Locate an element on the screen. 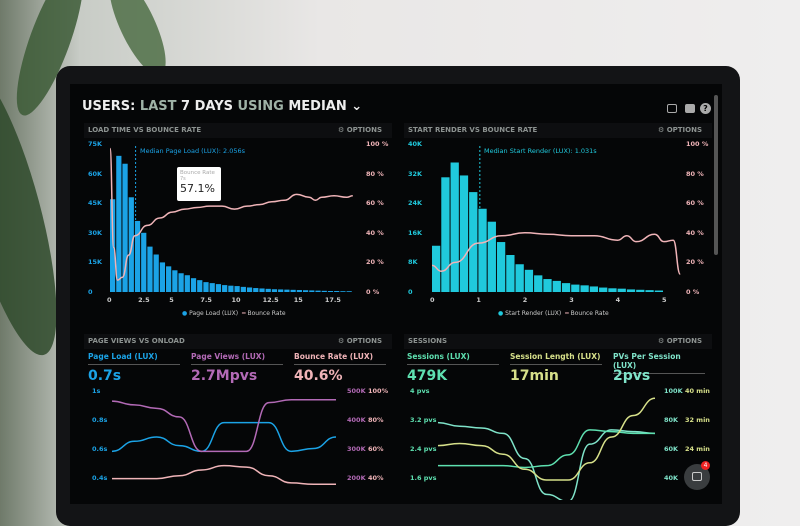  chat-button: 4 is located at coordinates (697, 475).